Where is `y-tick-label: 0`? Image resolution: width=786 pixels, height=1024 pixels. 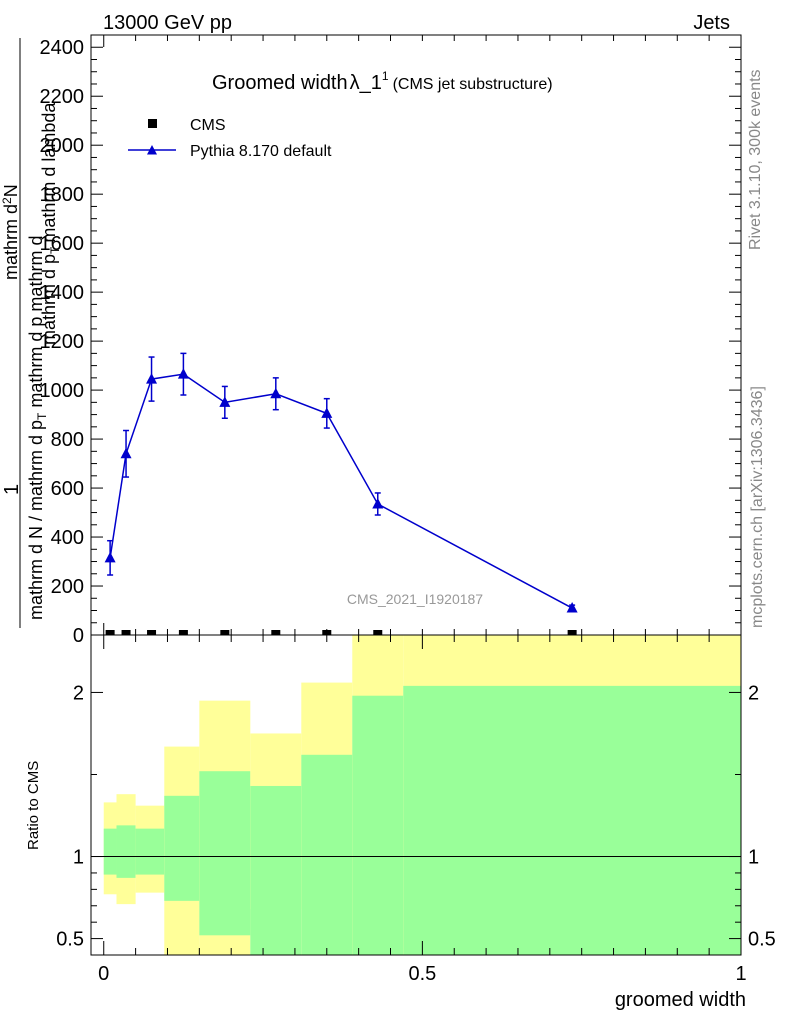 y-tick-label: 0 is located at coordinates (78, 636).